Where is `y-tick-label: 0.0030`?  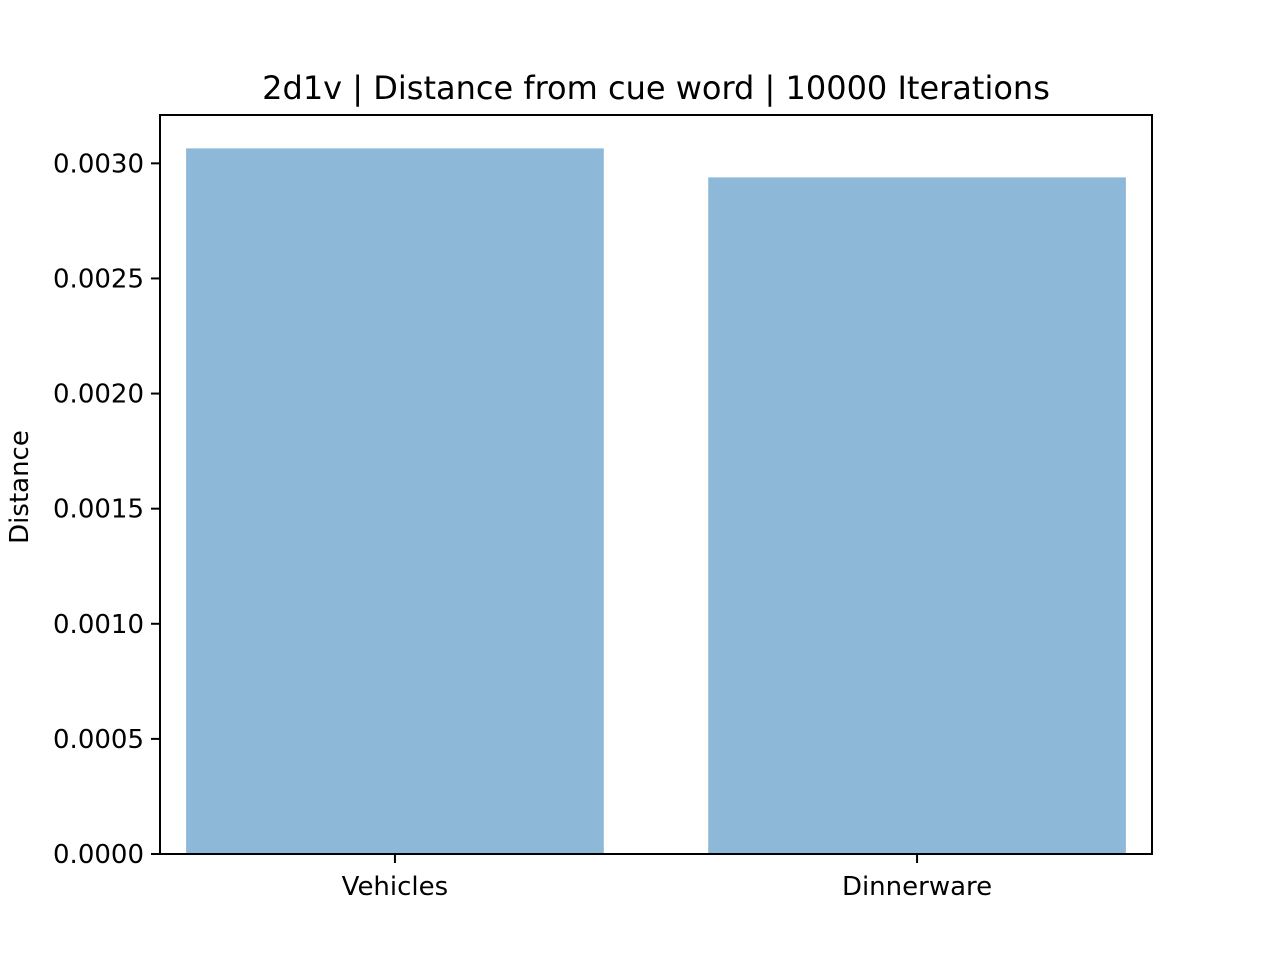 y-tick-label: 0.0030 is located at coordinates (98, 164).